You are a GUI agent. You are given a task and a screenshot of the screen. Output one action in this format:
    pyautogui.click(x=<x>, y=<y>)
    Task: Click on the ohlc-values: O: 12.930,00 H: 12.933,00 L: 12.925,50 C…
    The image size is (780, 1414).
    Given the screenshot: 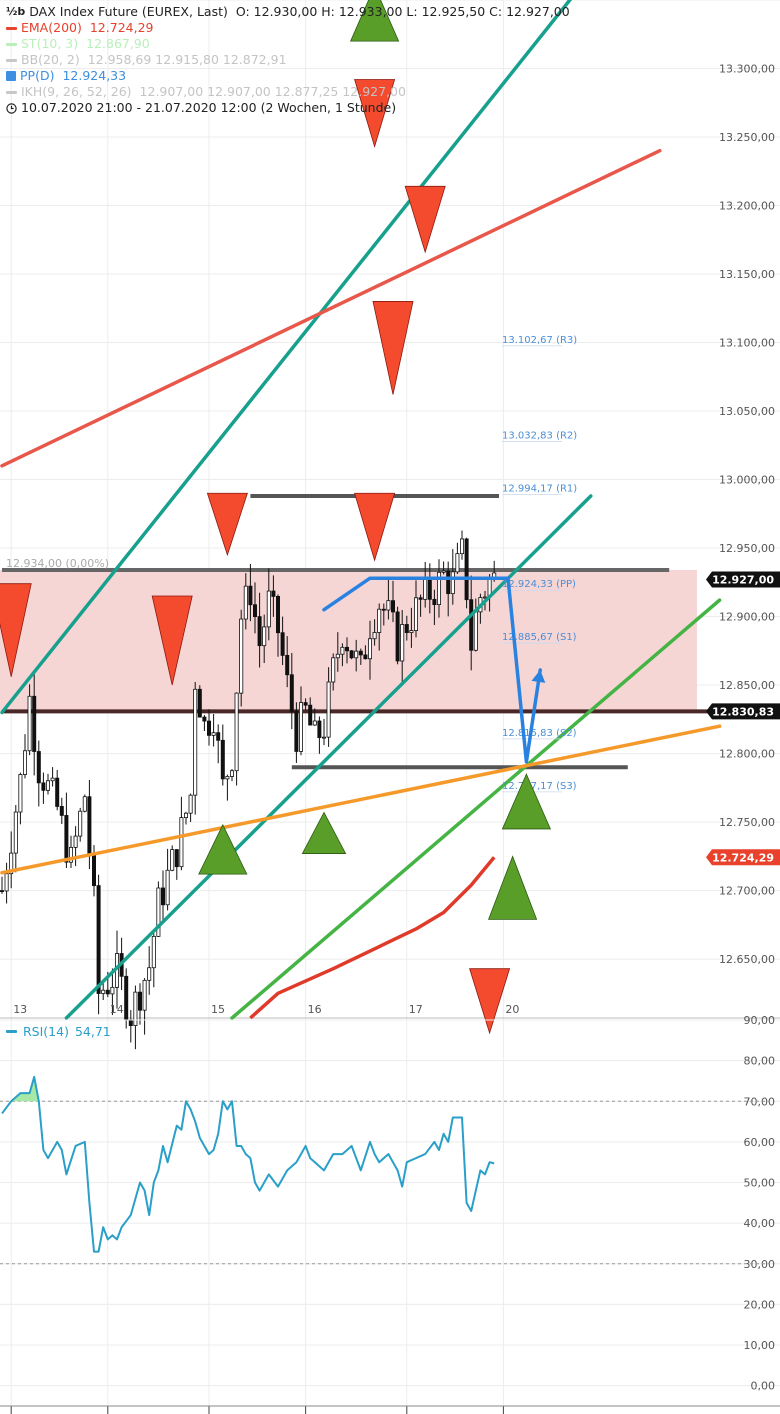 What is the action you would take?
    pyautogui.click(x=402, y=11)
    